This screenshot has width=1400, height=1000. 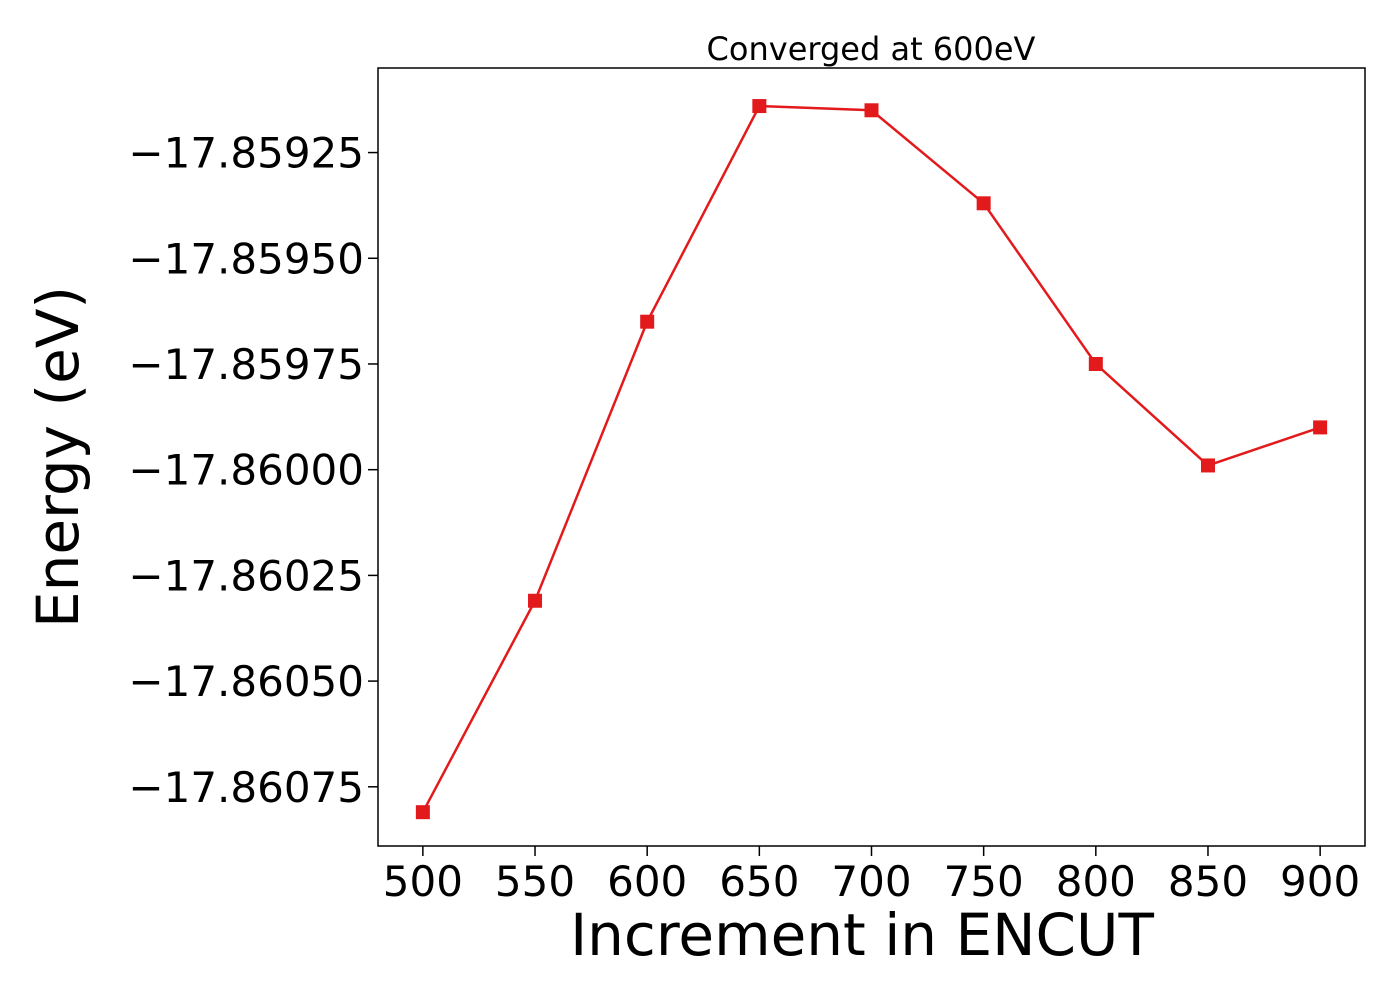 What do you see at coordinates (246, 364) in the screenshot?
I see `y-tick-label: −17.85975` at bounding box center [246, 364].